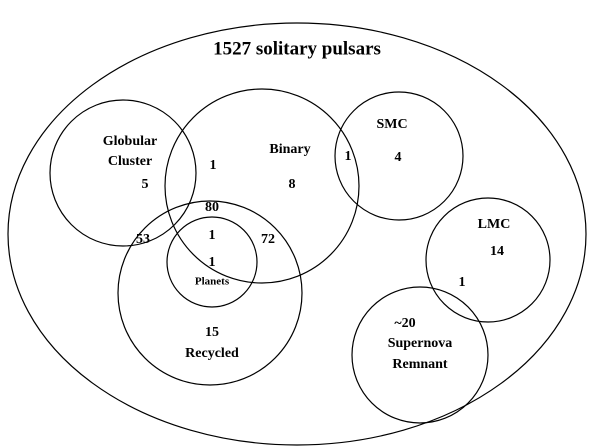  I want to click on set-count: 8, so click(292, 184).